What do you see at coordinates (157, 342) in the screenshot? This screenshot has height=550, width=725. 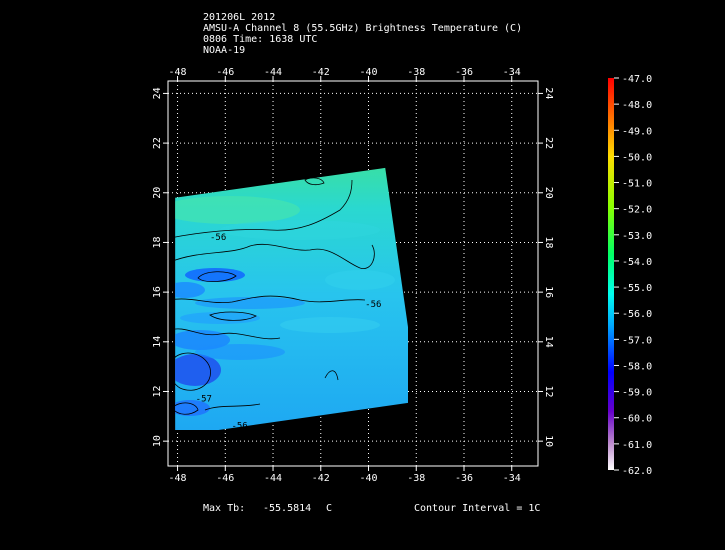 I see `y-tick-label-left: 14` at bounding box center [157, 342].